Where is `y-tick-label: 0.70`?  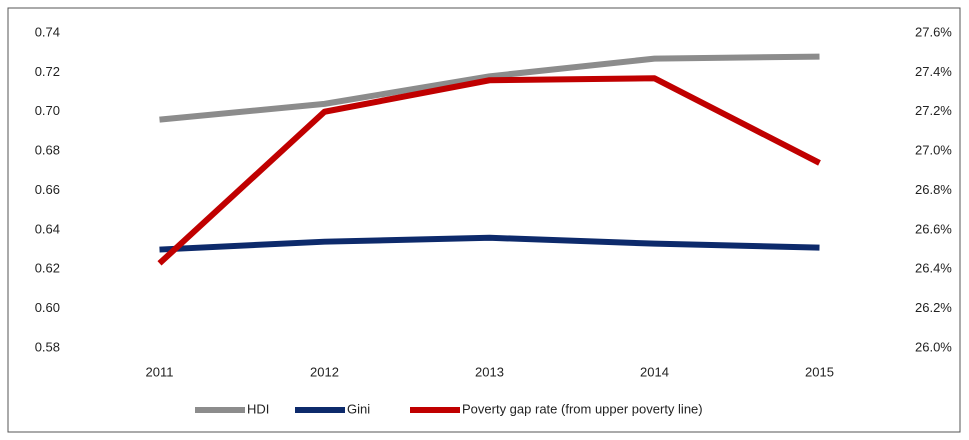
y-tick-label: 0.70 is located at coordinates (47, 110).